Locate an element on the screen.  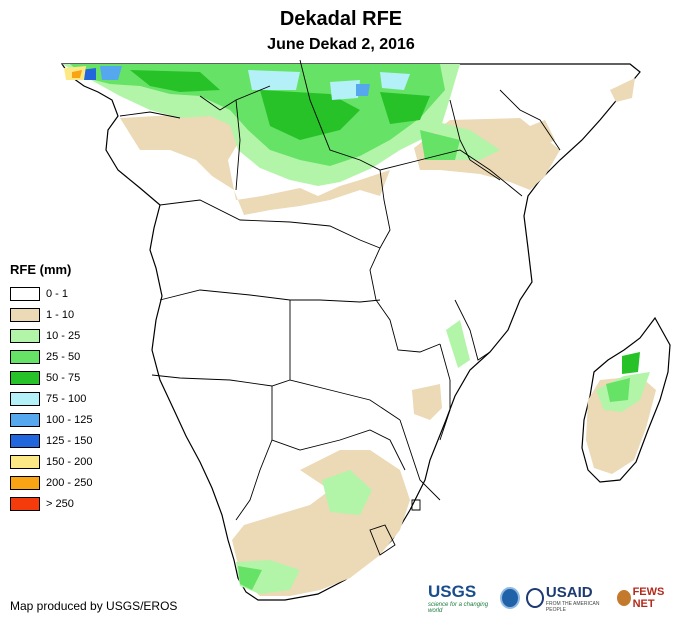
legend-label: 1 - 10 is located at coordinates (60, 314).